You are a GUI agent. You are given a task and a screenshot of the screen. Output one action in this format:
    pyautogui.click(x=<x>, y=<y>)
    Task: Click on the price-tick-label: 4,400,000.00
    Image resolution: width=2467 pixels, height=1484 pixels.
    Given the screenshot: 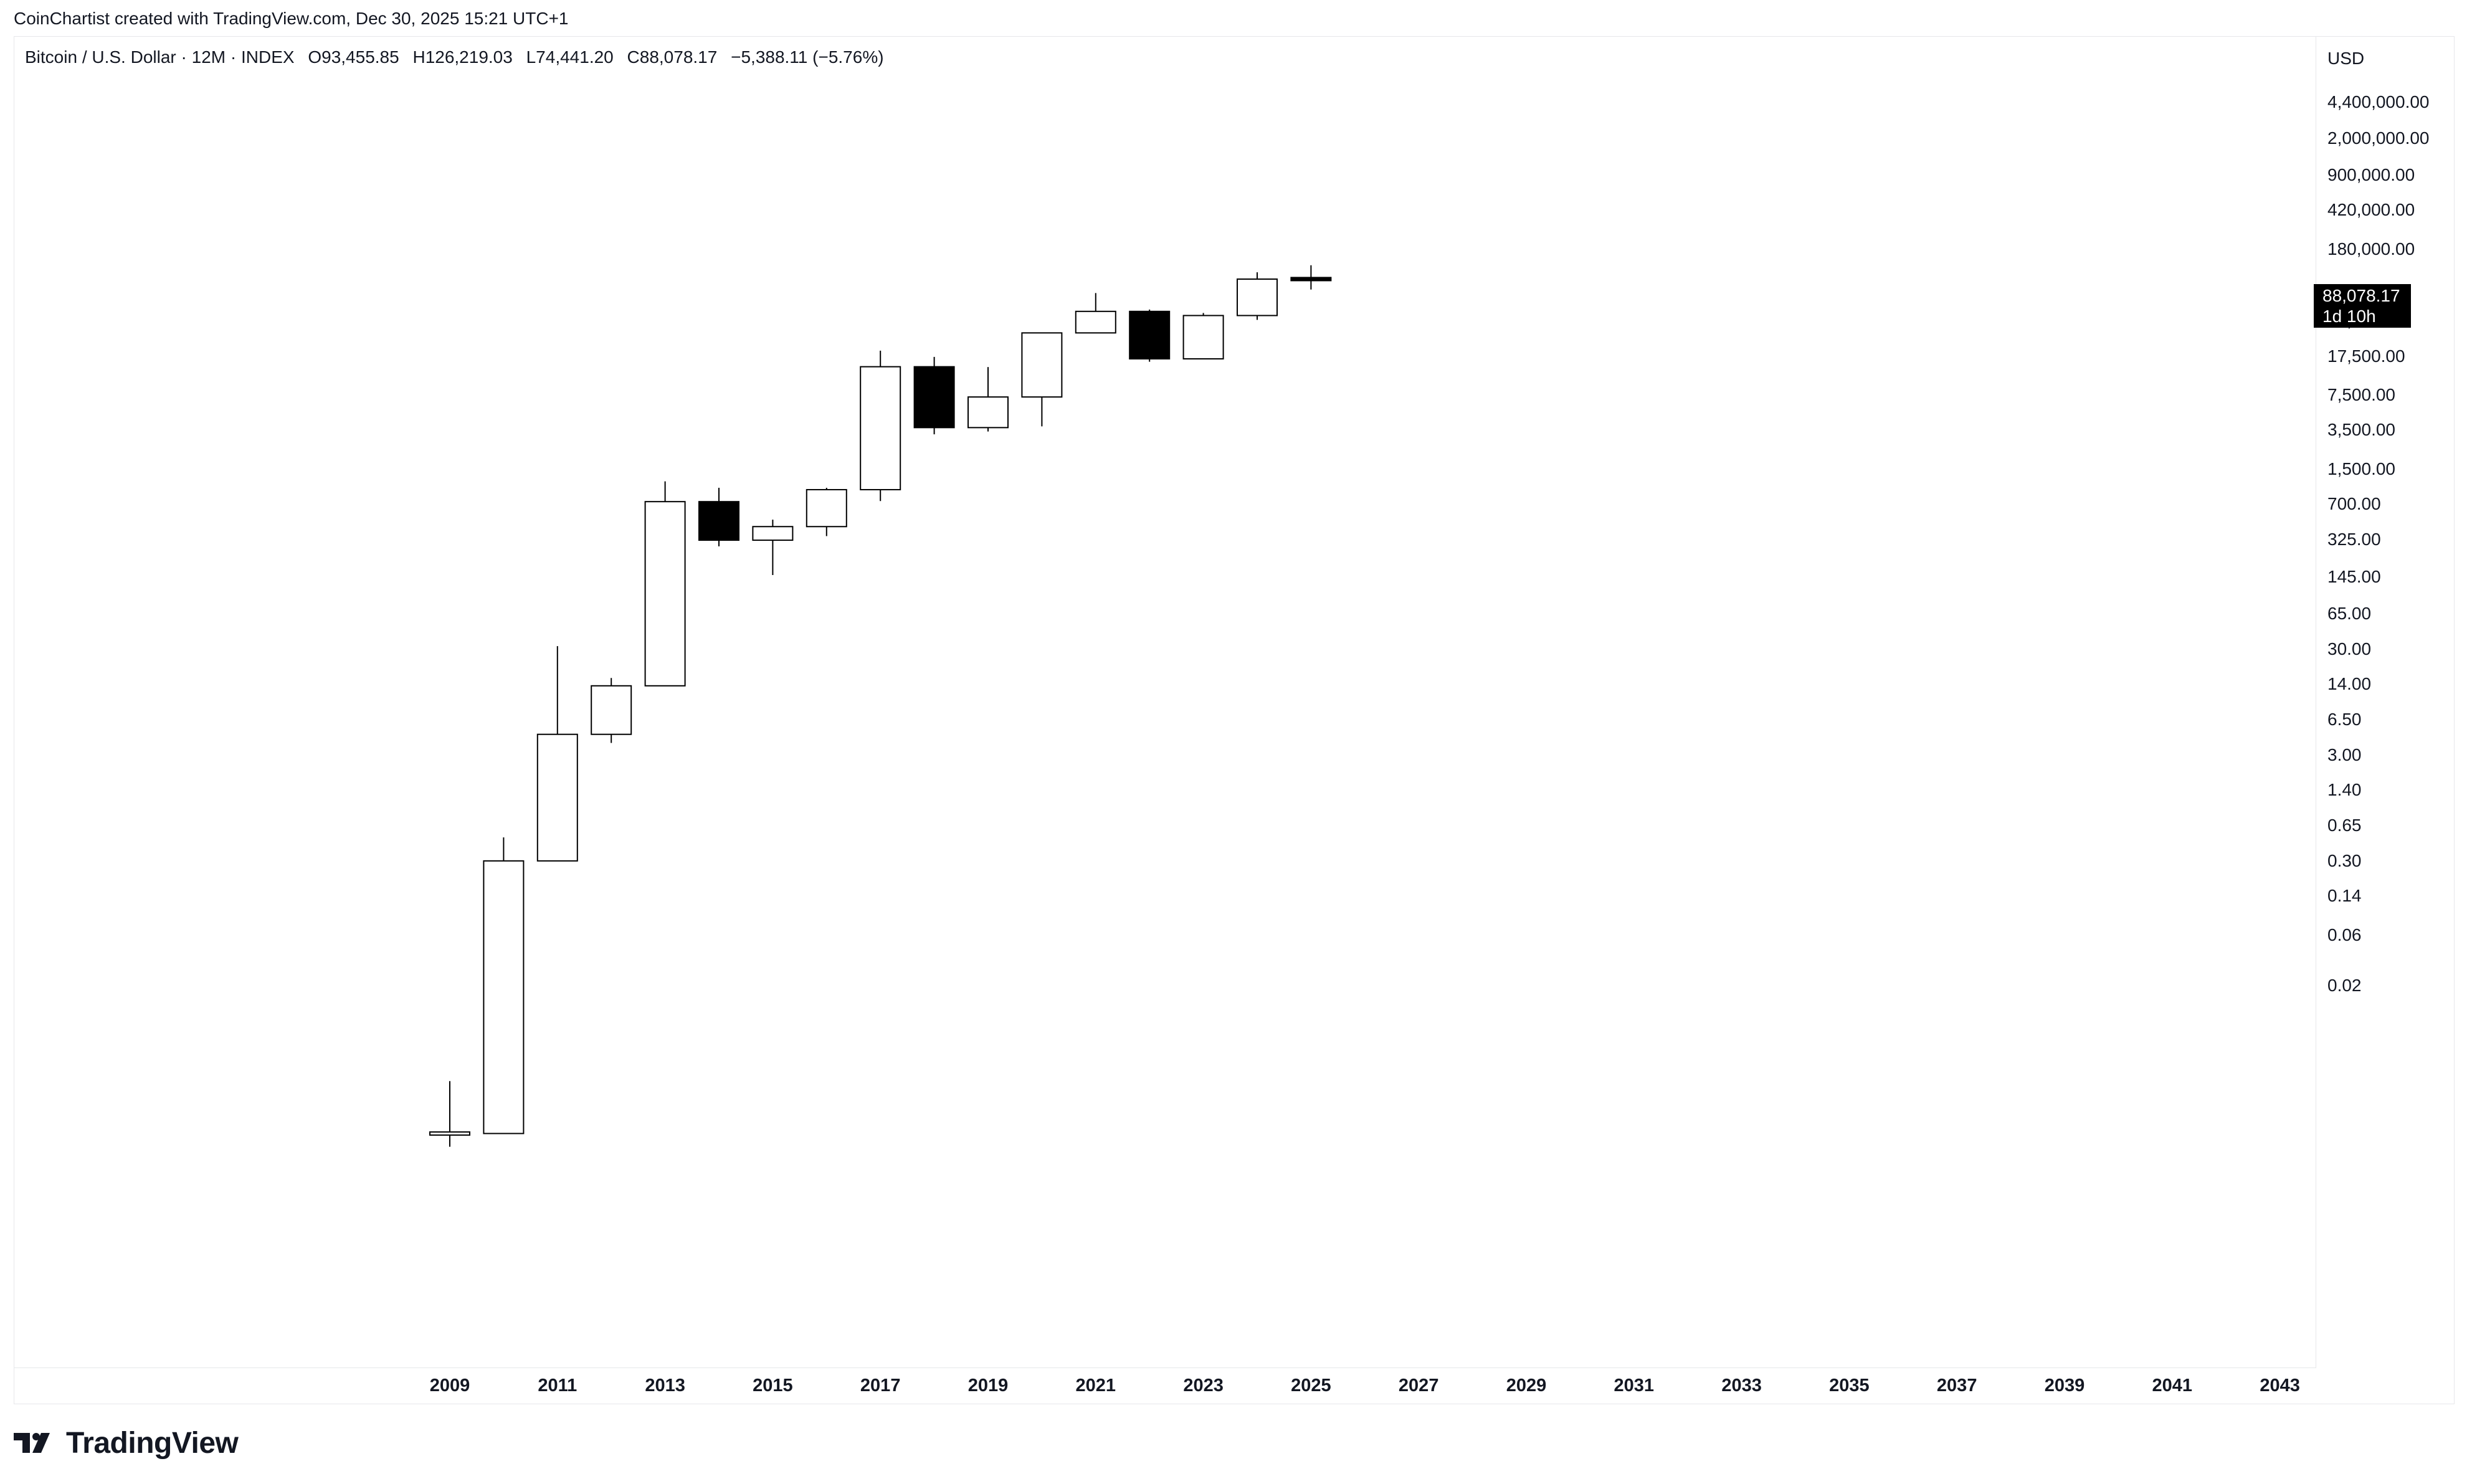 What is the action you would take?
    pyautogui.click(x=2378, y=102)
    